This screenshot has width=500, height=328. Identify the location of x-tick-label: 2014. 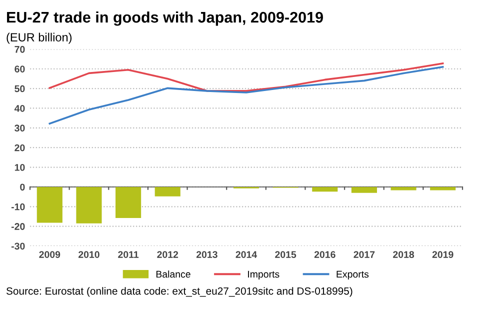
(247, 254).